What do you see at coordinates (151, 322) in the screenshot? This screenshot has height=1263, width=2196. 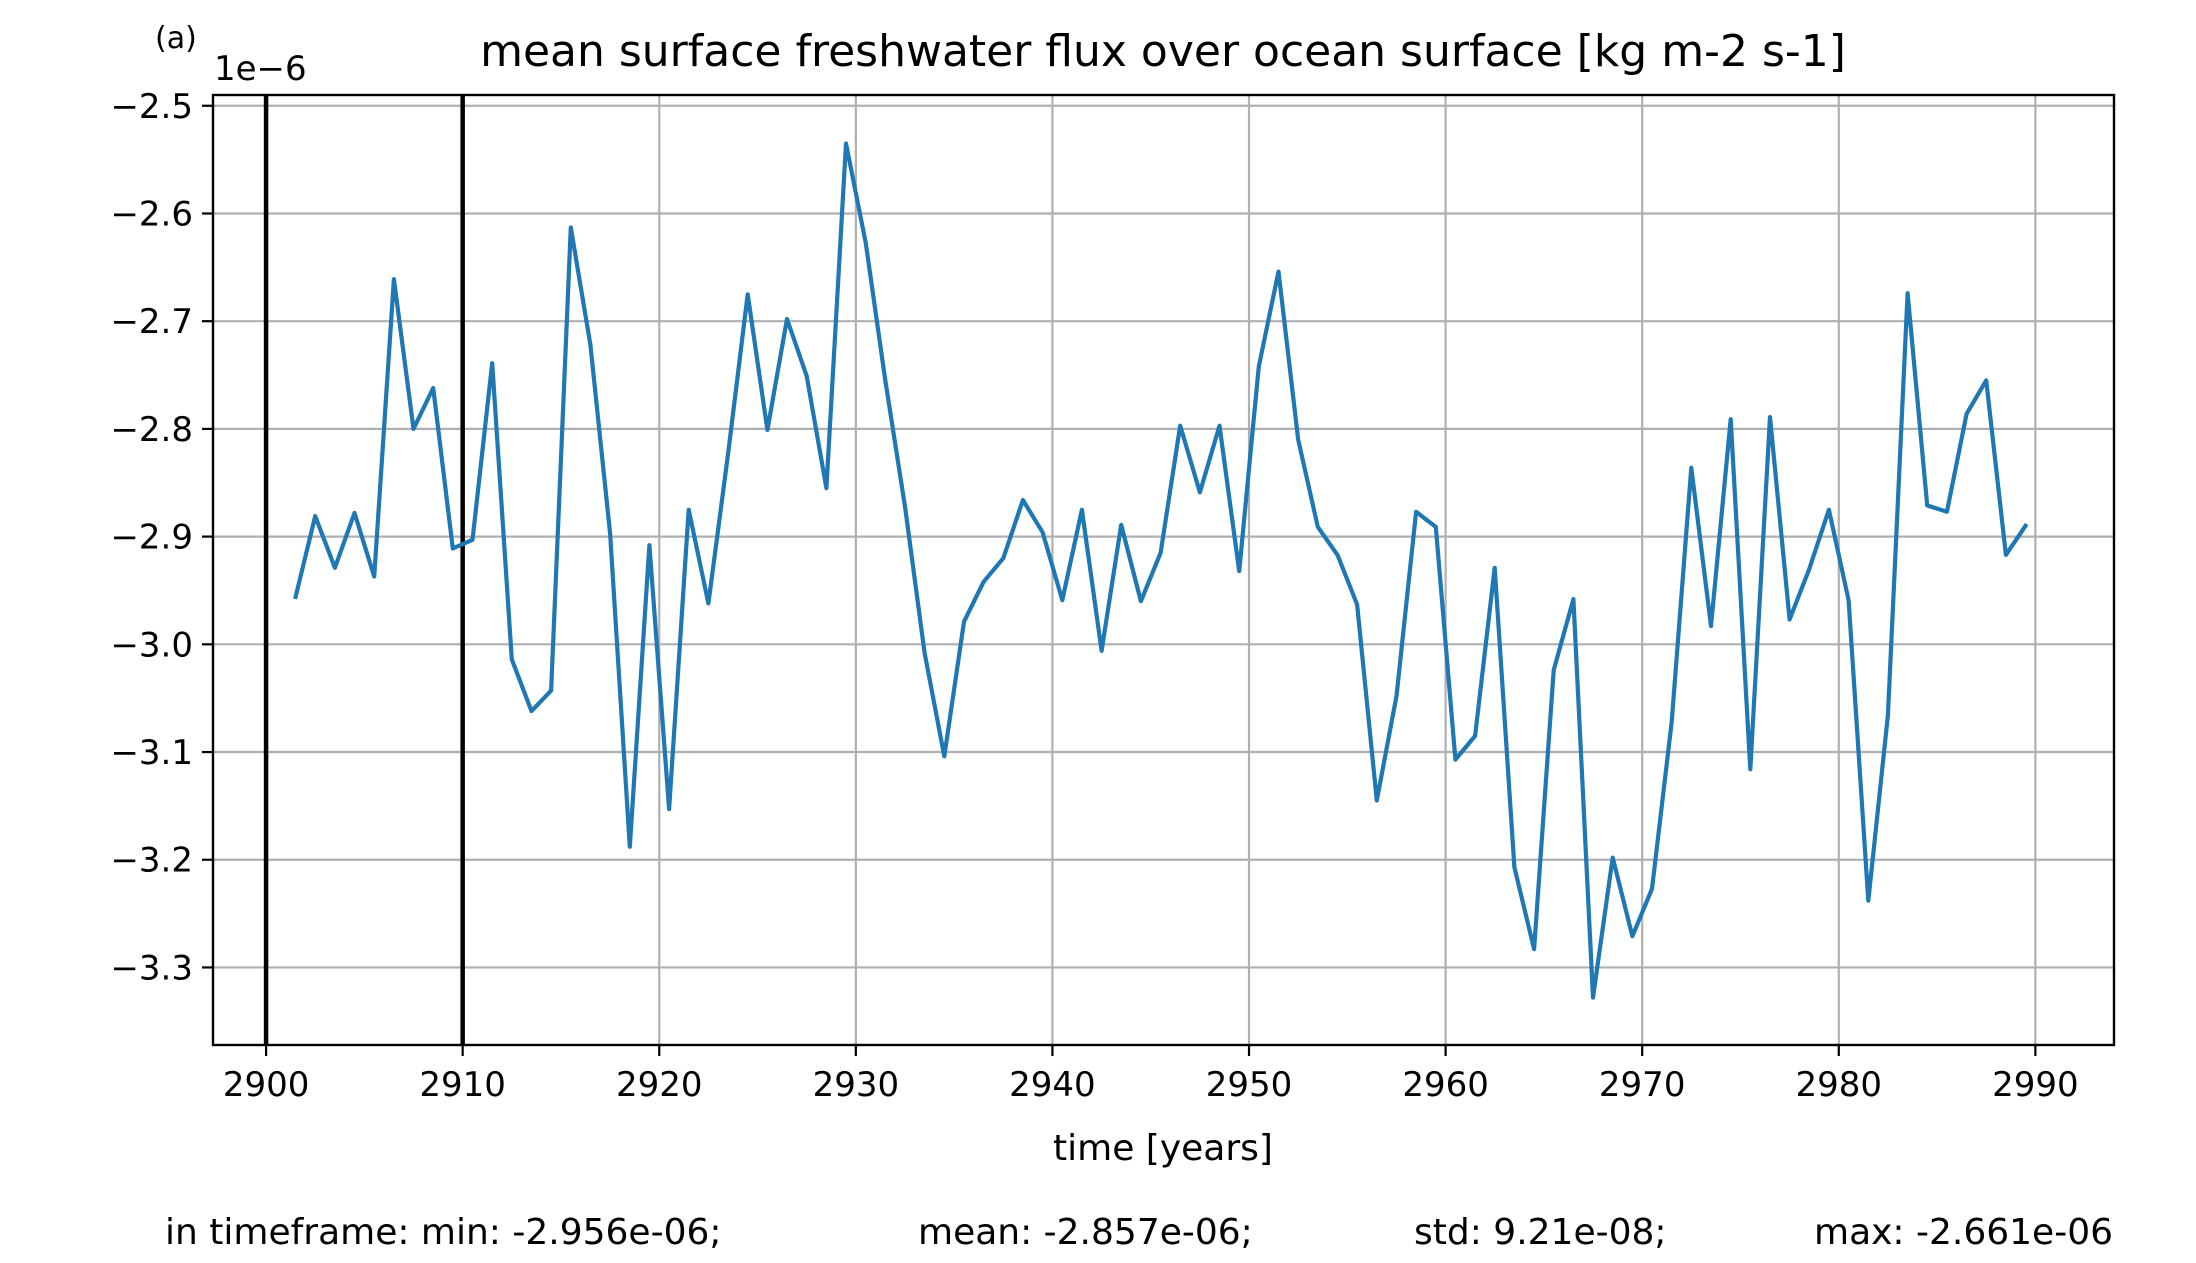 I see `y-tick-label: −2.7` at bounding box center [151, 322].